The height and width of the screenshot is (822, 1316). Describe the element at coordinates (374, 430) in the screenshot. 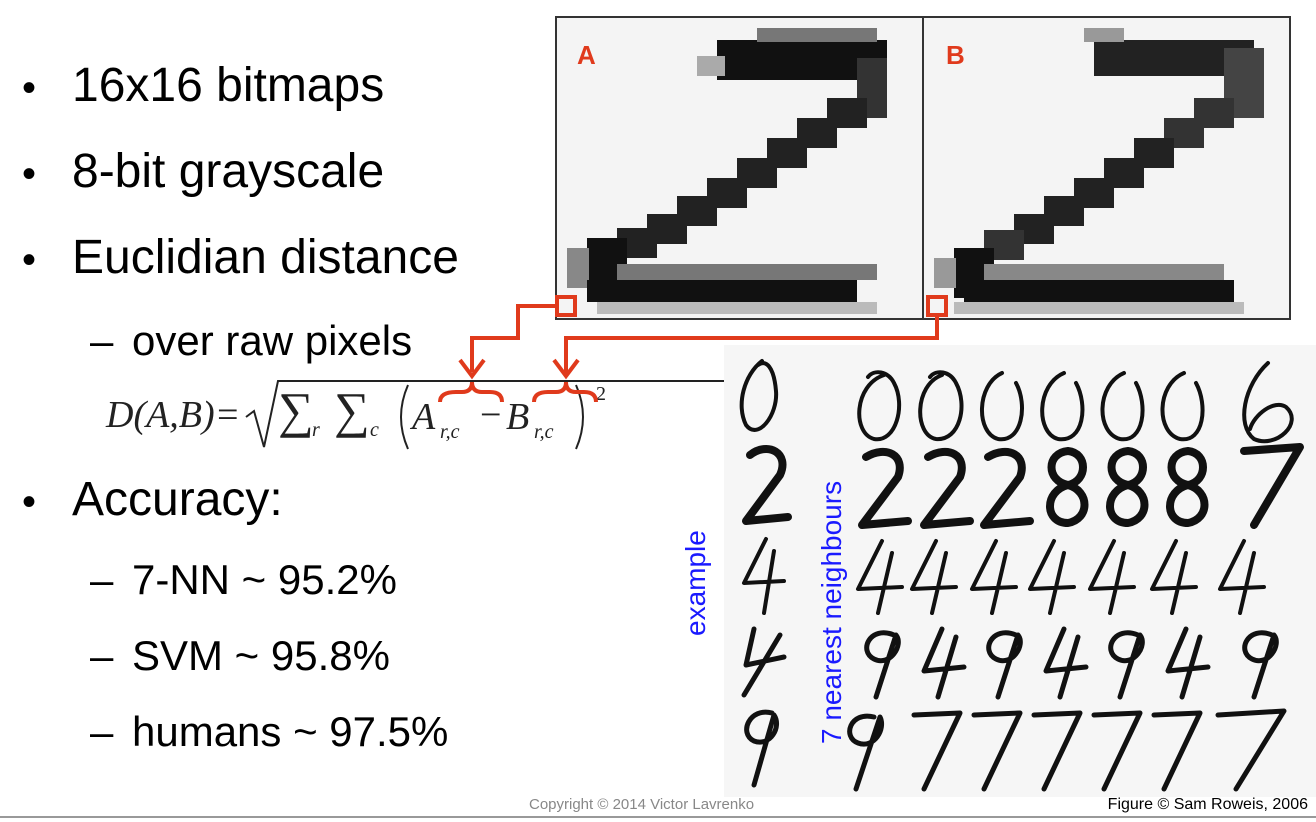

I see `formula-sub-c: c` at that location.